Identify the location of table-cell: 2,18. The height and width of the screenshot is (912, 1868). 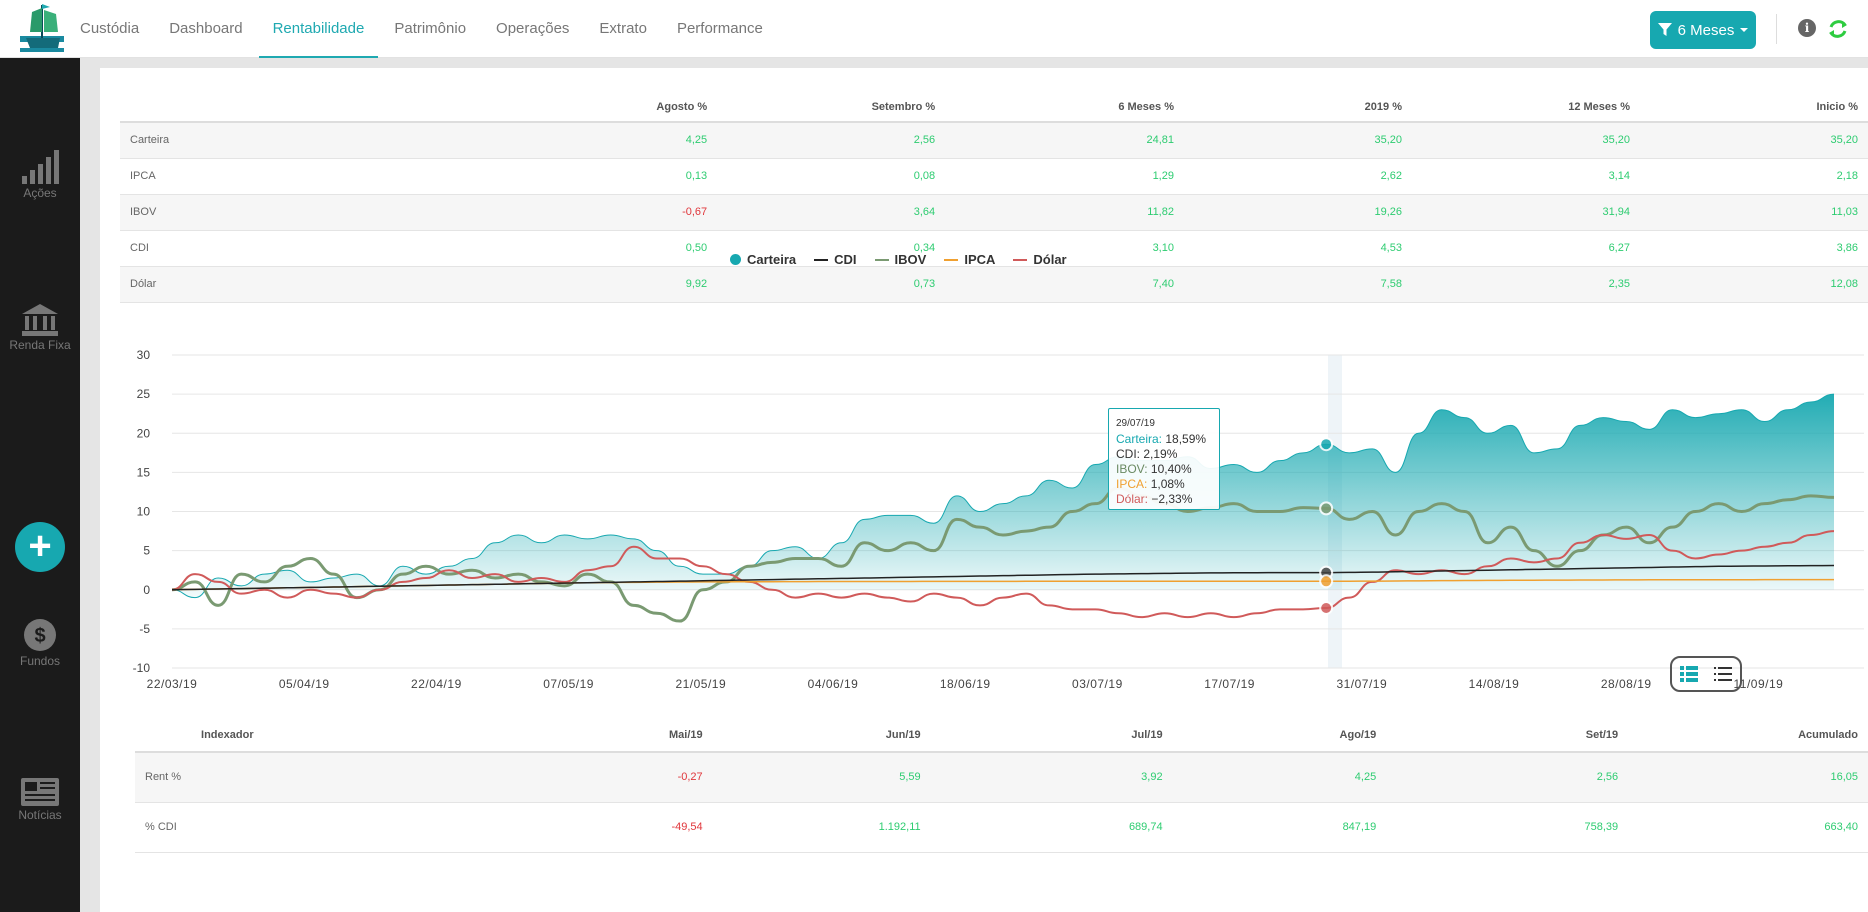
(1753, 176).